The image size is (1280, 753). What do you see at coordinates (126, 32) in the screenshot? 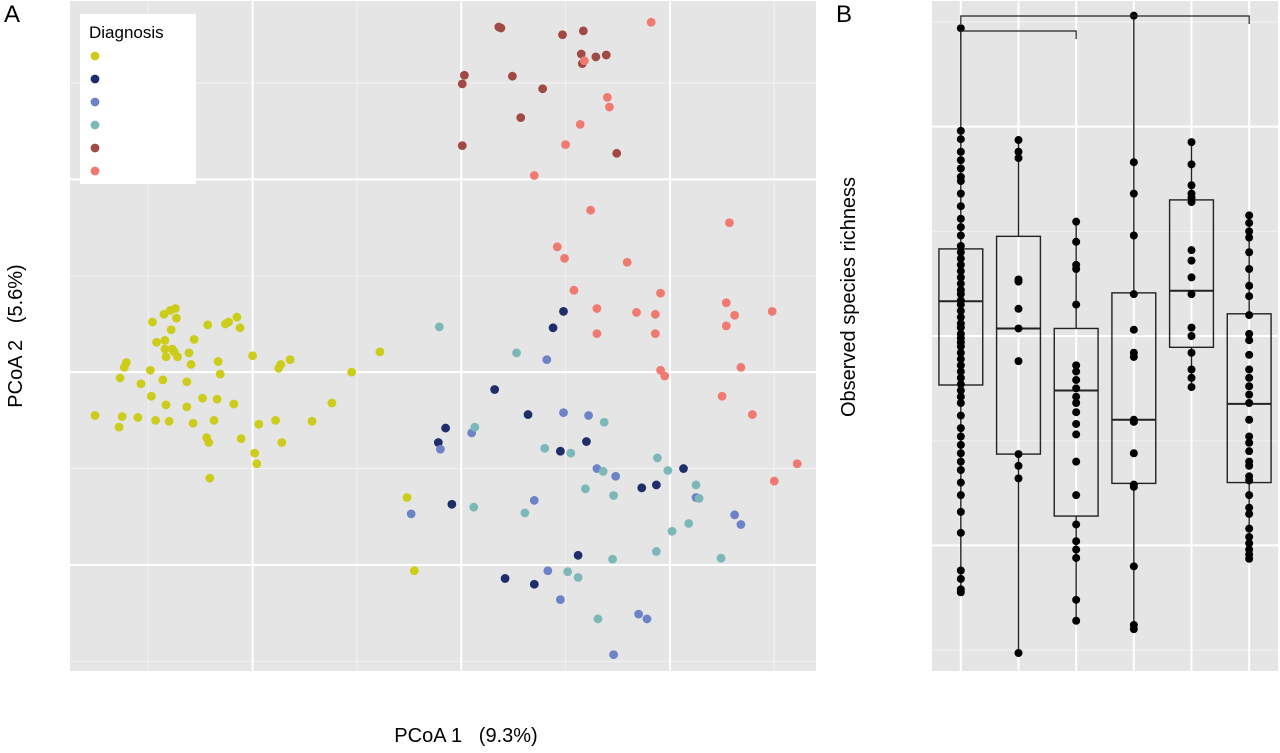
I see `legend-title: Diagnosis` at bounding box center [126, 32].